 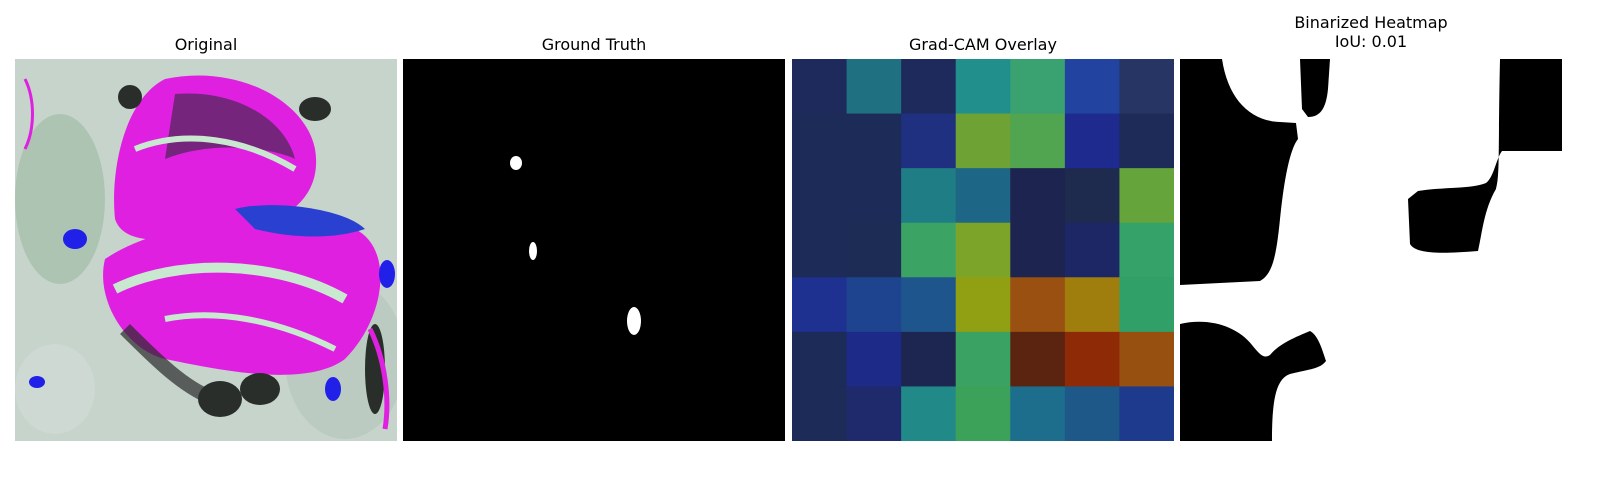 I want to click on gradcam-title: Grad-CAM Overlay, so click(x=983, y=44).